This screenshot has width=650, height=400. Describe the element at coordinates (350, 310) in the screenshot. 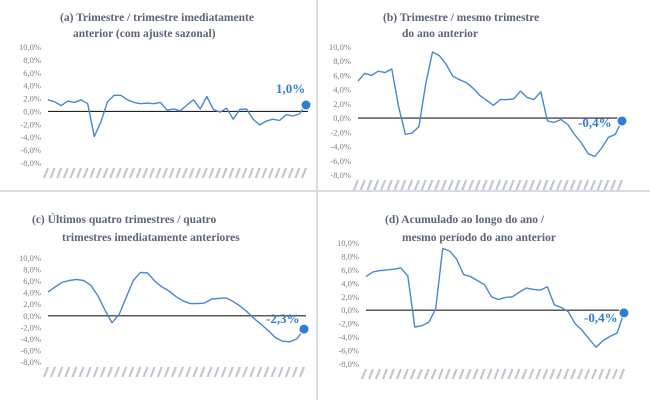

I see `chart-d-ytick: 0,0%` at that location.